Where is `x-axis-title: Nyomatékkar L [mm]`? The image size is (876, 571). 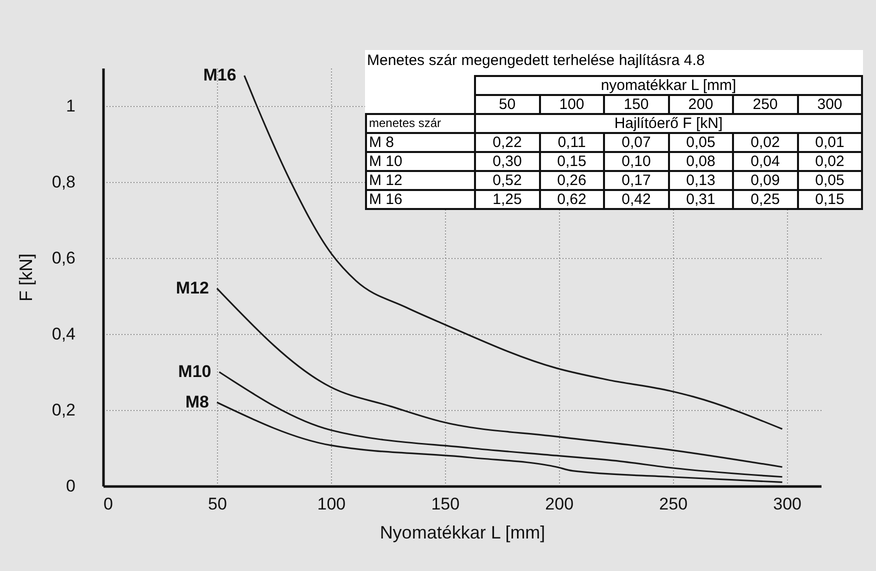 x-axis-title: Nyomatékkar L [mm] is located at coordinates (463, 532).